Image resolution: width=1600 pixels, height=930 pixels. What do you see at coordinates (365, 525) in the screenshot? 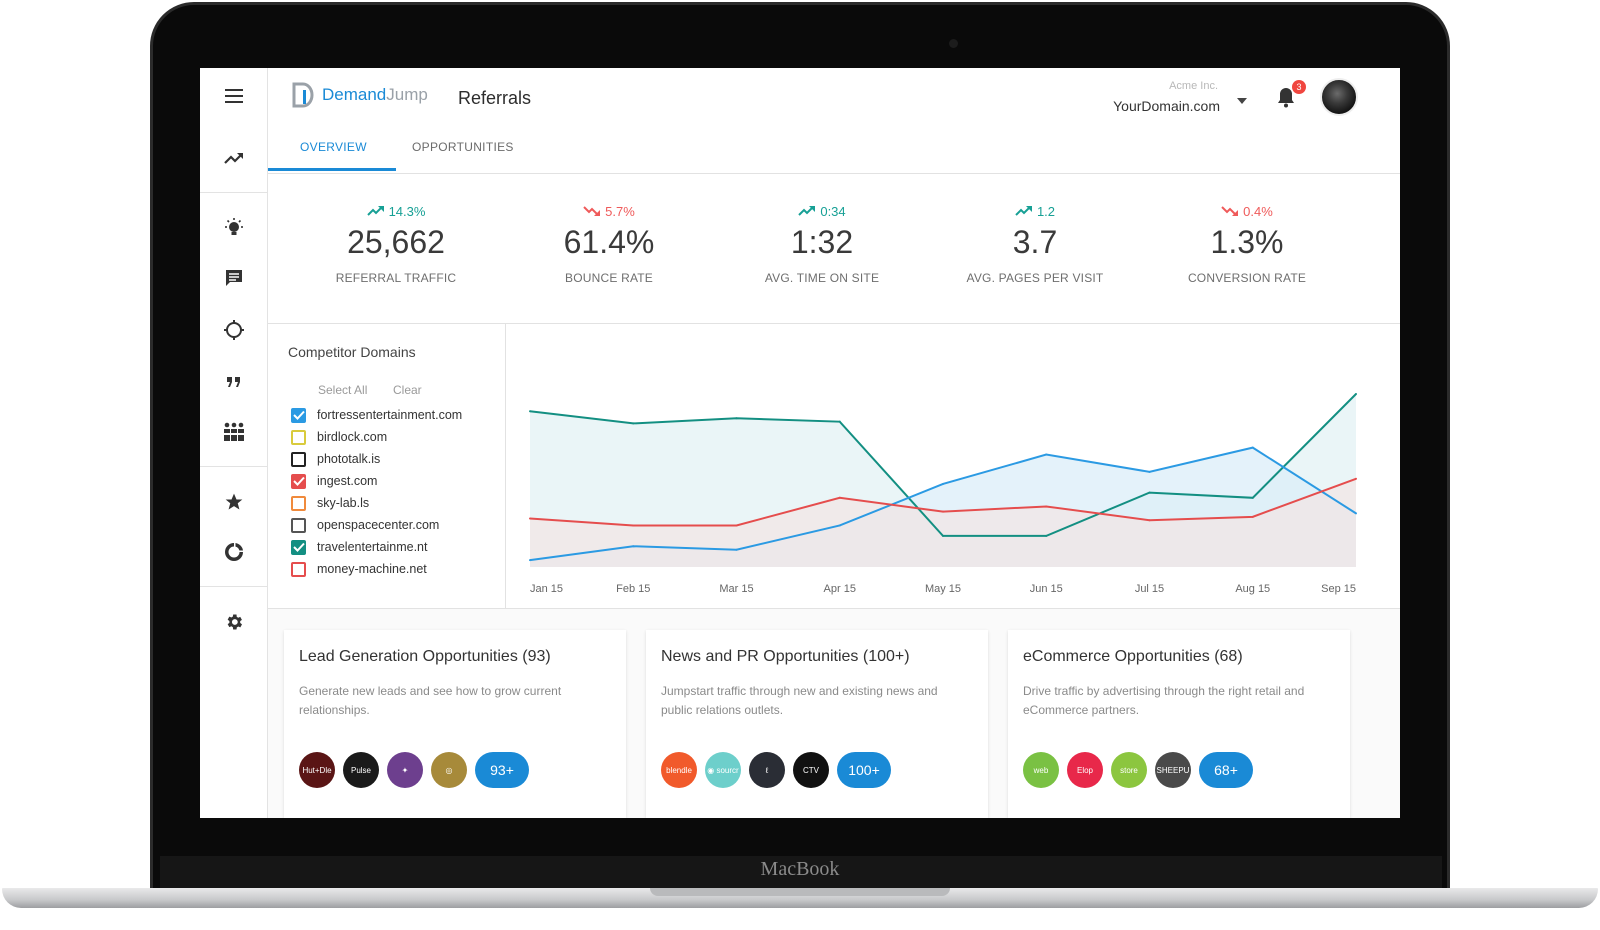
I see `domain-checkbox-row: openspacecenter.com` at bounding box center [365, 525].